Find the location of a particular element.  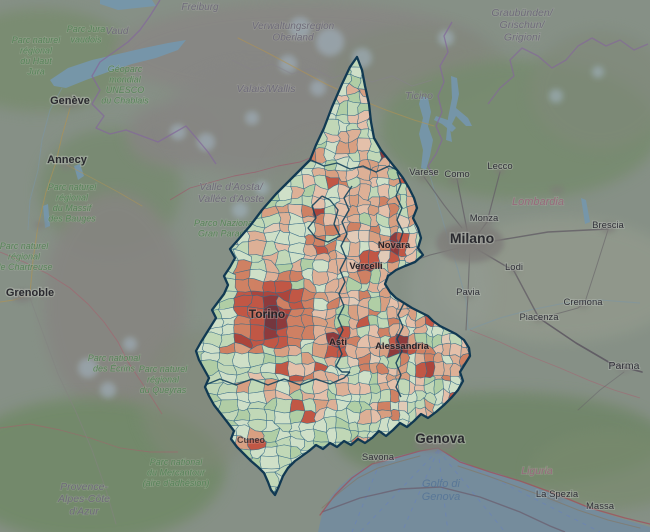

map-label: La Spezia is located at coordinates (557, 494).